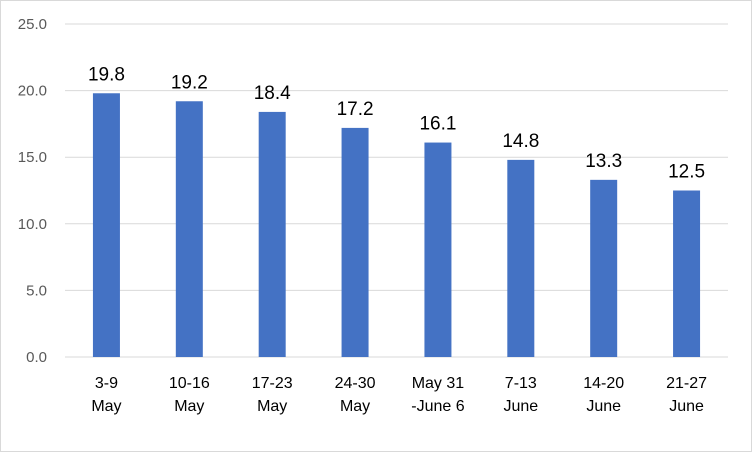  Describe the element at coordinates (32, 157) in the screenshot. I see `y-tick-label: 15.0` at that location.